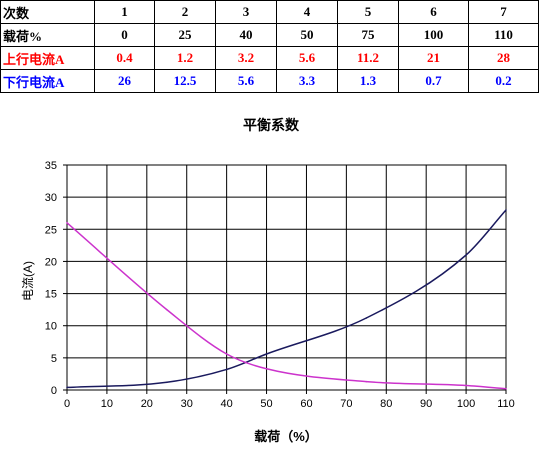 This screenshot has width=542, height=462. What do you see at coordinates (54, 391) in the screenshot?
I see `y-tick-label: 0` at bounding box center [54, 391].